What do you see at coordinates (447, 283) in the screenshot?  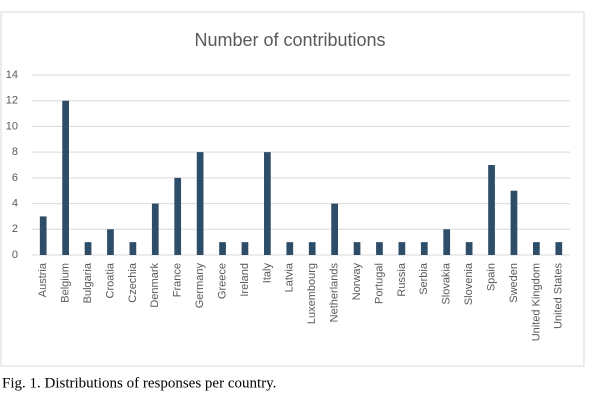 I see `x-tick-label: Slovakia` at bounding box center [447, 283].